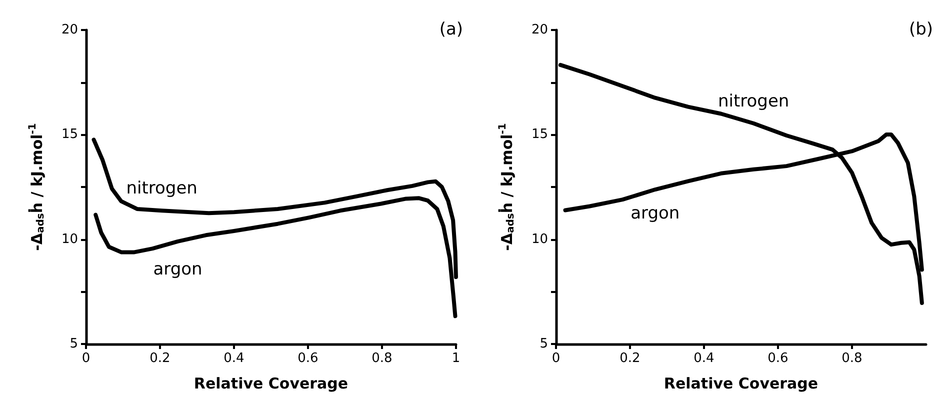 The height and width of the screenshot is (413, 951). Describe the element at coordinates (921, 30) in the screenshot. I see `chart-title: (b)` at that location.